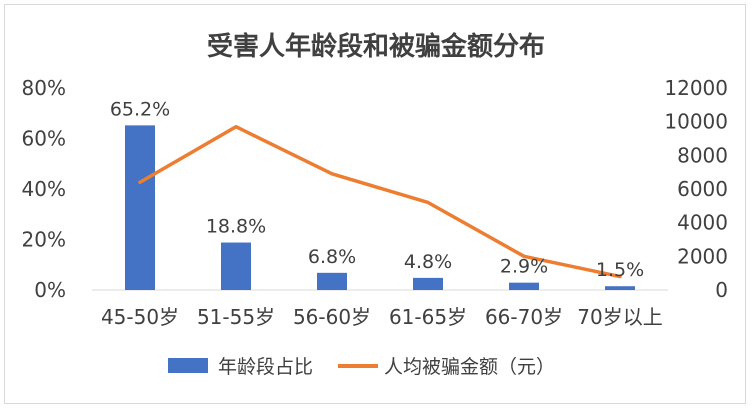 The height and width of the screenshot is (409, 752). I want to click on left-axis-tick: 0%, so click(50, 290).